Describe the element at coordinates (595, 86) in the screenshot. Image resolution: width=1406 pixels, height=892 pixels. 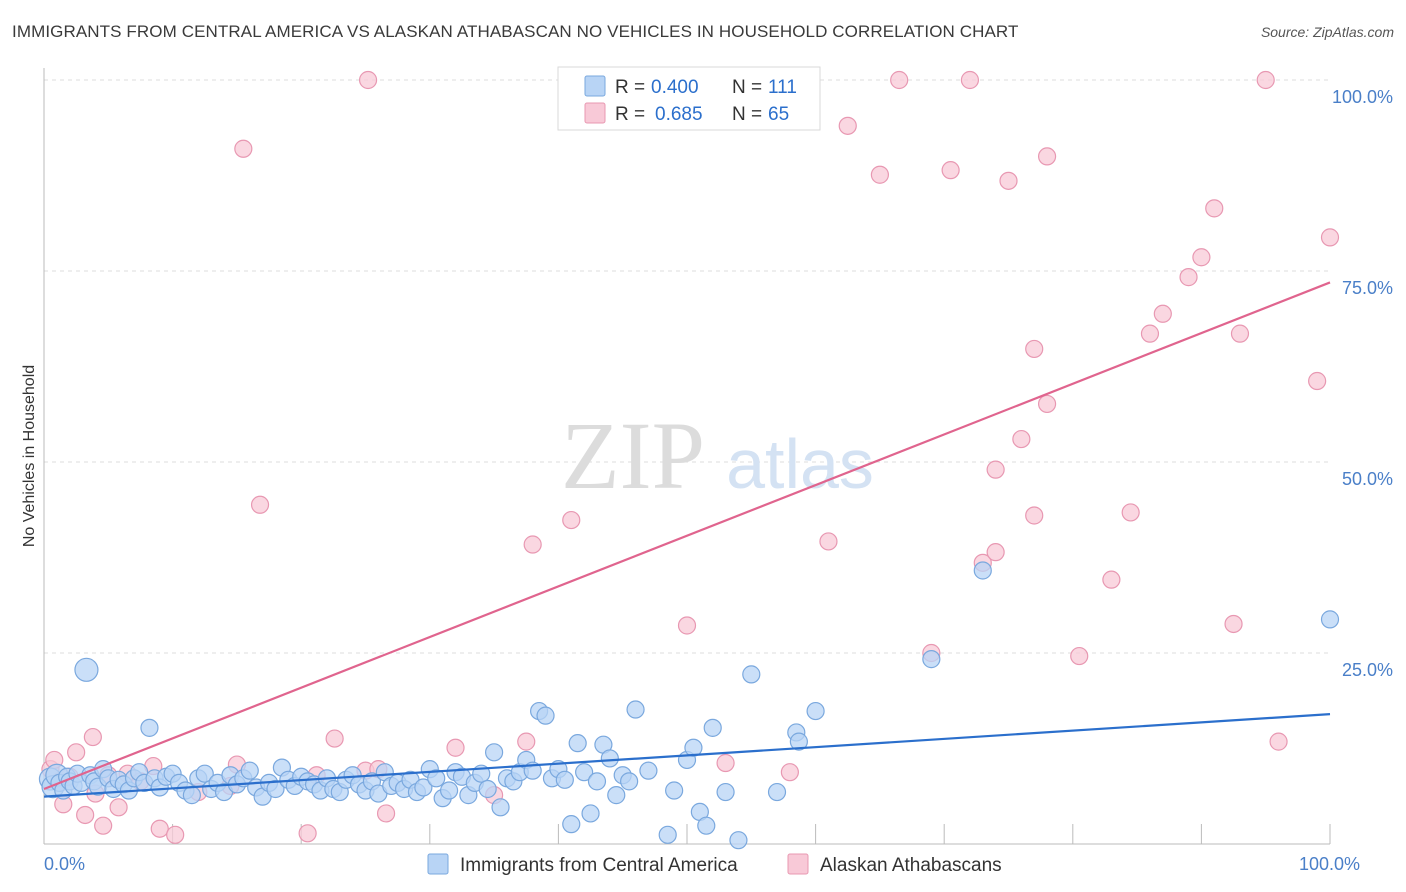
I see `legend-swatch-blue` at that location.